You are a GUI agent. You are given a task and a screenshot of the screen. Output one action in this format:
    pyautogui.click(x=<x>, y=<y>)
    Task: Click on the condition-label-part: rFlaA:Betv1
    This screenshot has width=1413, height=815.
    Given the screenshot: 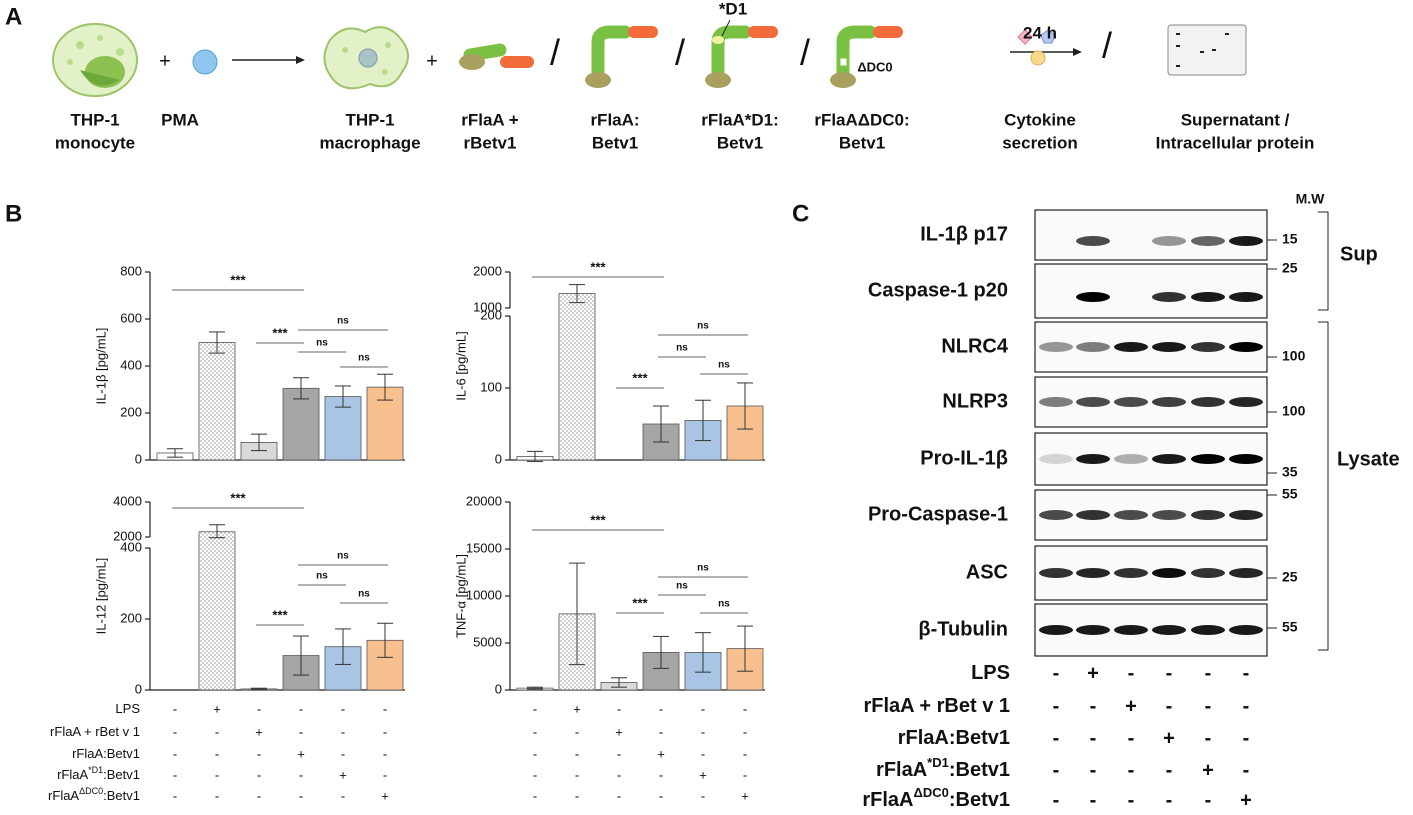 What is the action you would take?
    pyautogui.click(x=106, y=753)
    